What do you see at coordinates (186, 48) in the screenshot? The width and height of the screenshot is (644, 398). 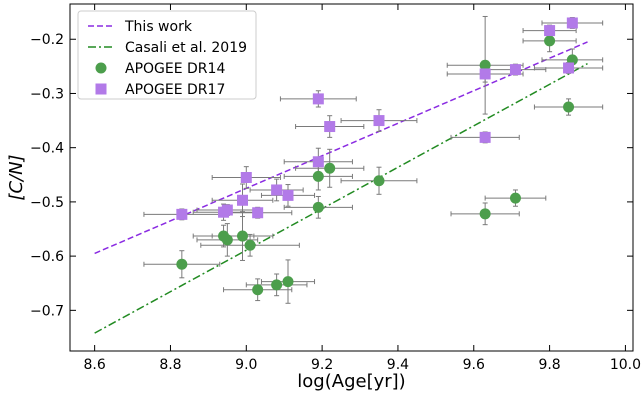 I see `legend-label: Casali et al. 2019` at bounding box center [186, 48].